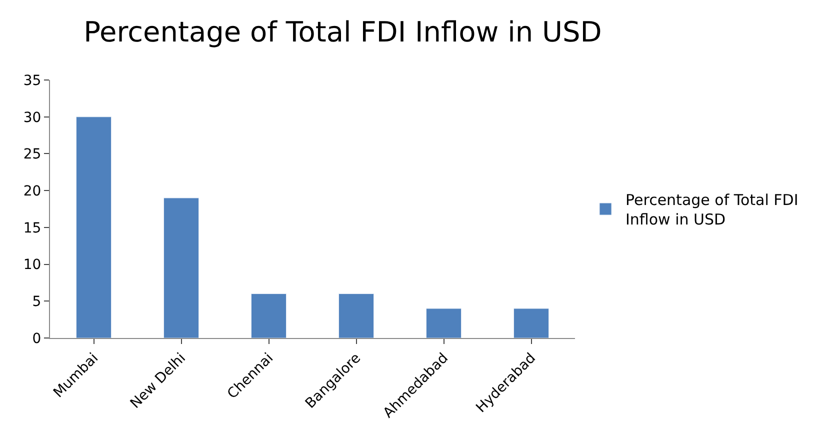 The height and width of the screenshot is (433, 816). What do you see at coordinates (32, 265) in the screenshot?
I see `y-tick-label: 10` at bounding box center [32, 265].